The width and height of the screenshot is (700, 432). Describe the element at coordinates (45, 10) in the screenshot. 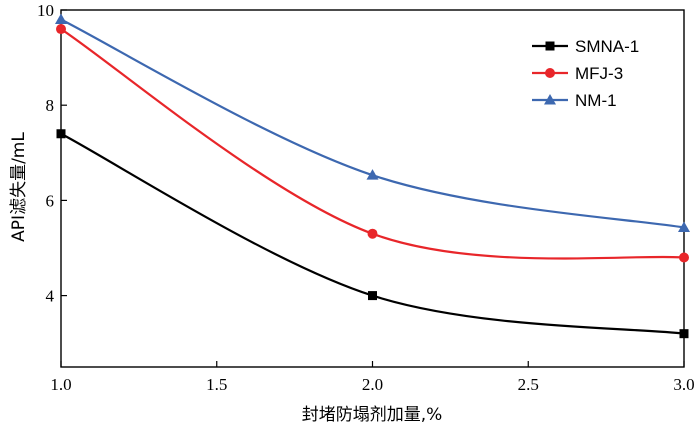

I see `y-tick-label: 10` at that location.